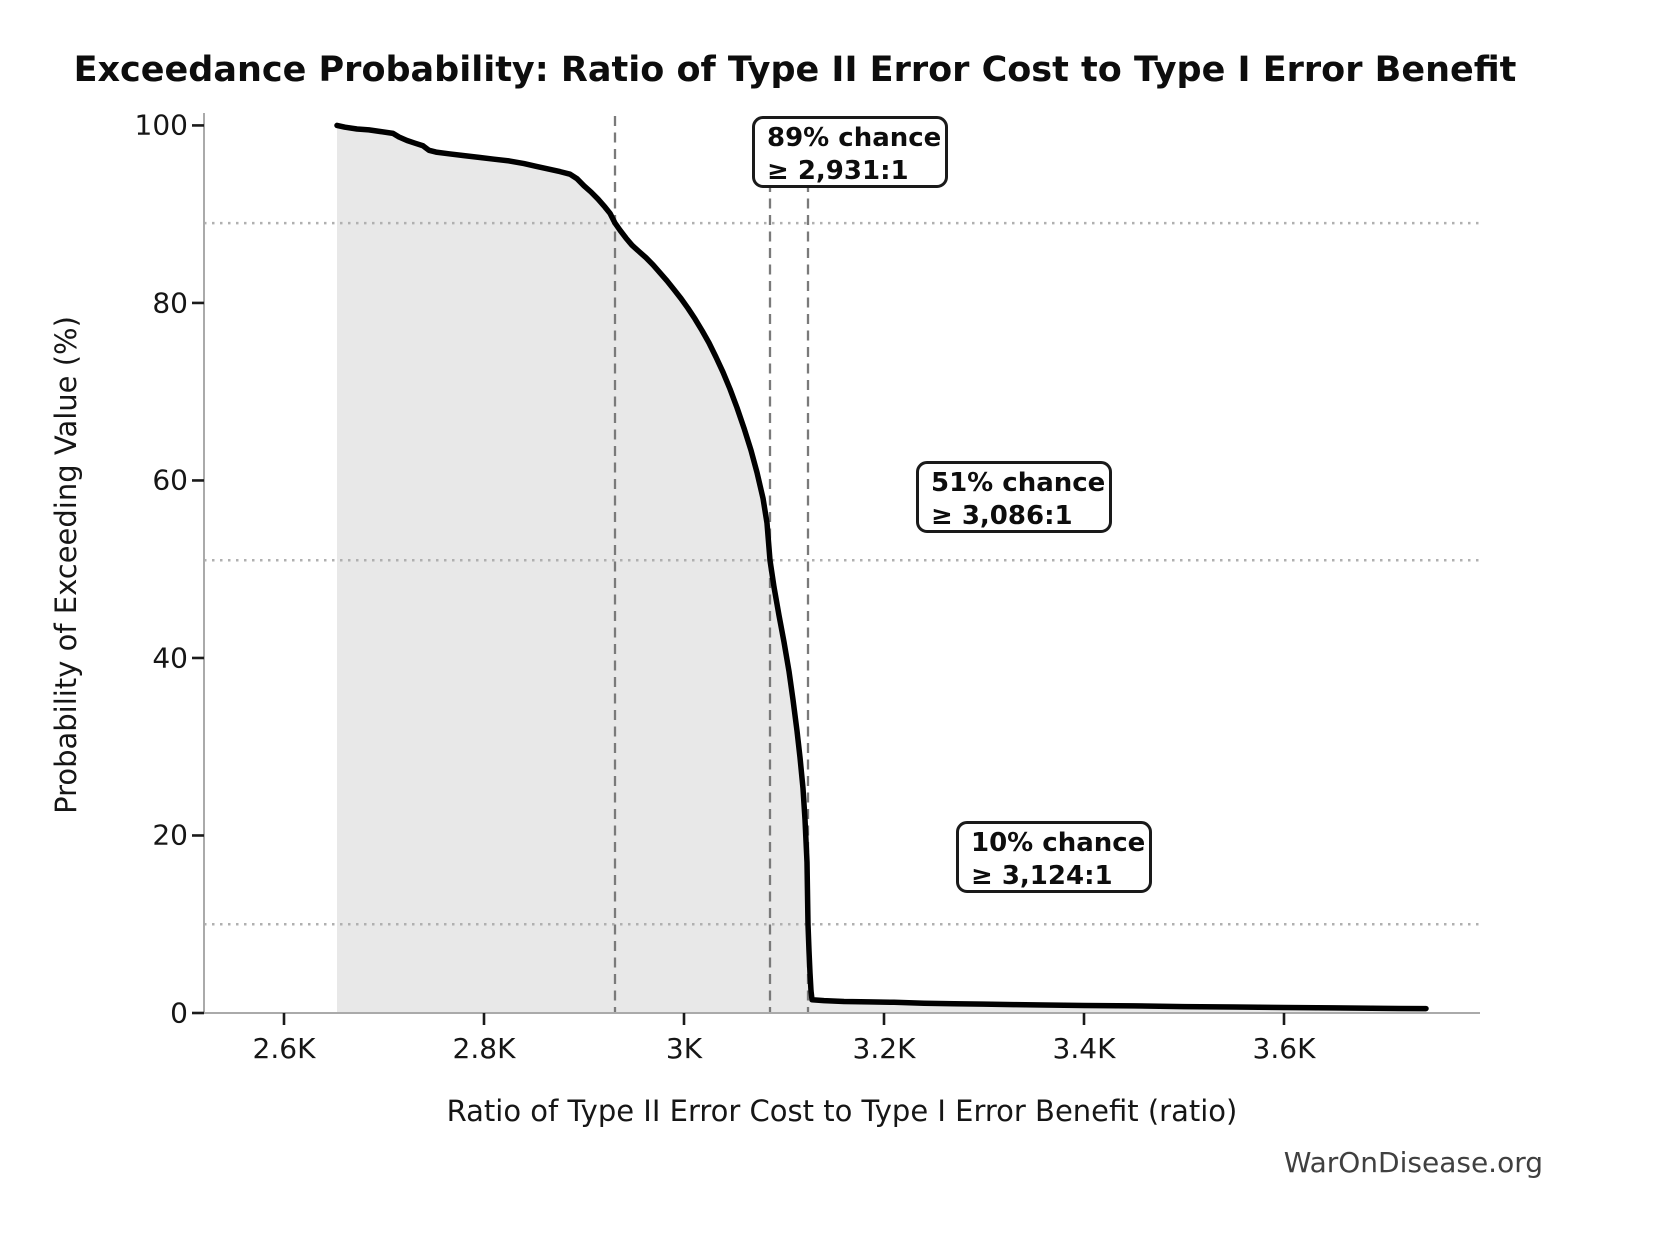 This screenshot has width=1670, height=1234. I want to click on annotation-ratio-text: ≥ 3,086:1, so click(1002, 516).